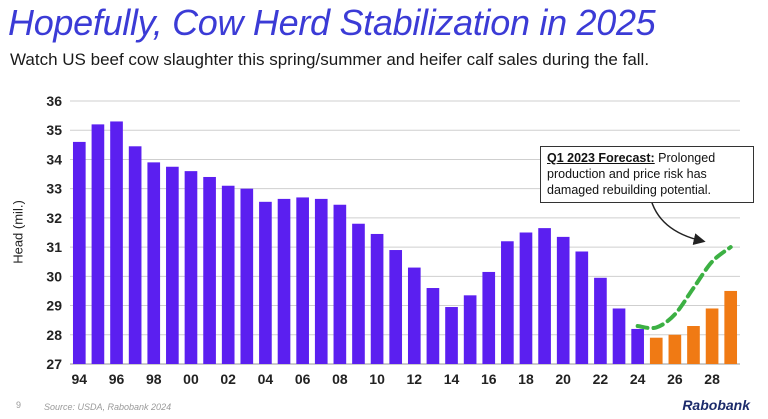  Describe the element at coordinates (266, 379) in the screenshot. I see `x-tick-label: 04` at that location.